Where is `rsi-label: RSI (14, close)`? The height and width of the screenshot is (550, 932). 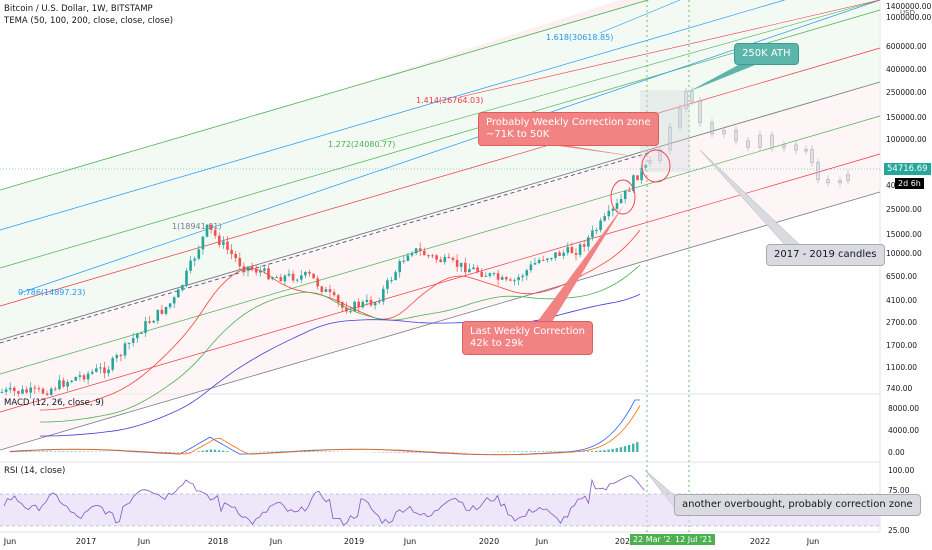
rsi-label: RSI (14, close) is located at coordinates (35, 471).